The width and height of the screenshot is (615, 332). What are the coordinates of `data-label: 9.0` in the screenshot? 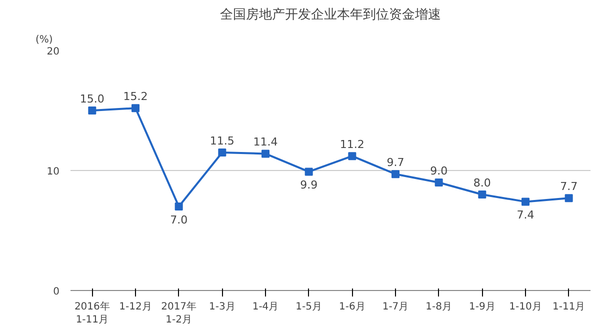 It's located at (439, 171).